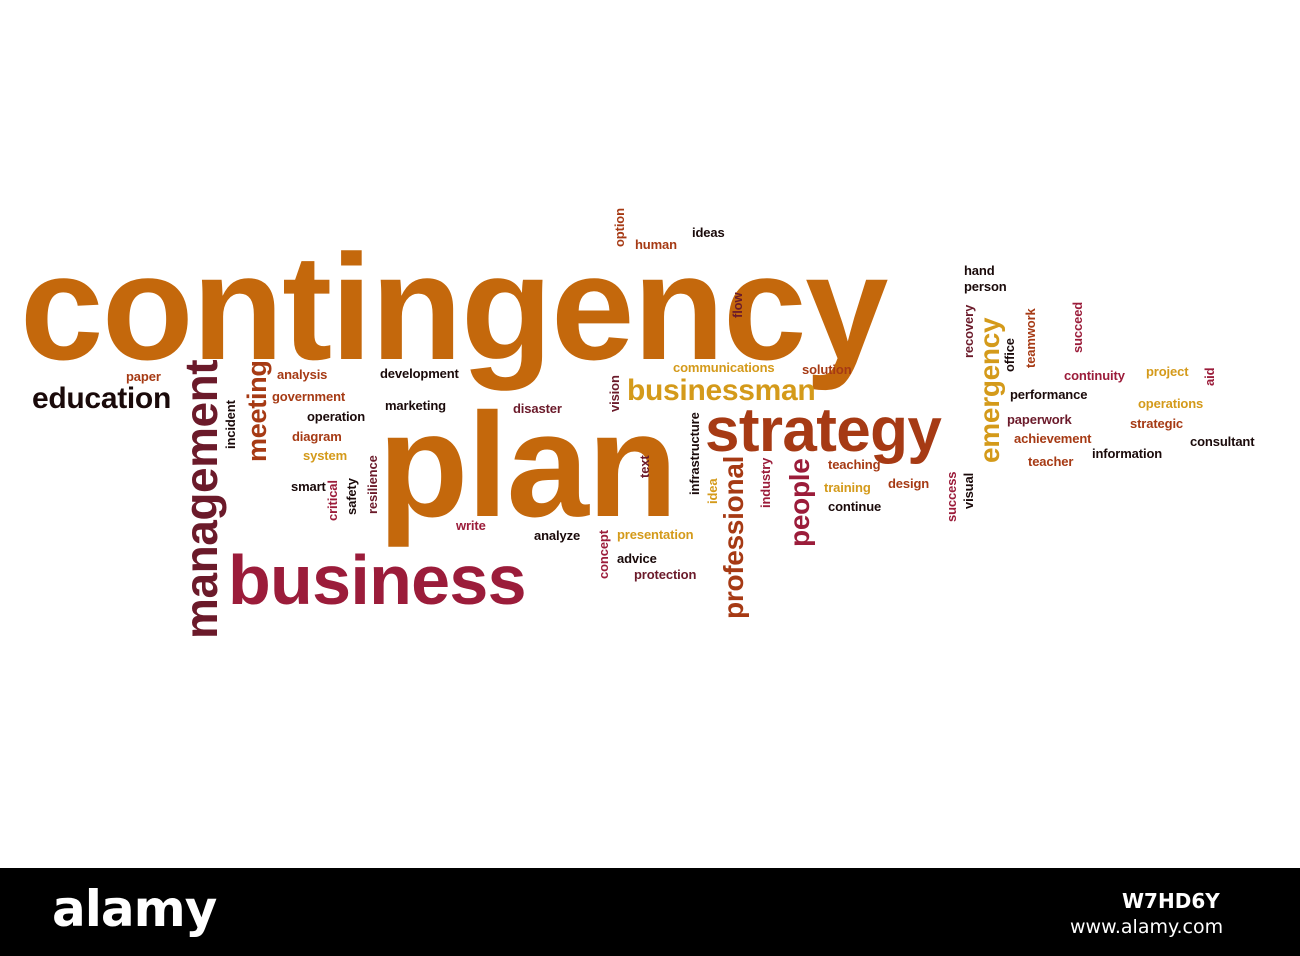 The image size is (1300, 956). What do you see at coordinates (637, 558) in the screenshot?
I see `cloud-word-advice: advice` at bounding box center [637, 558].